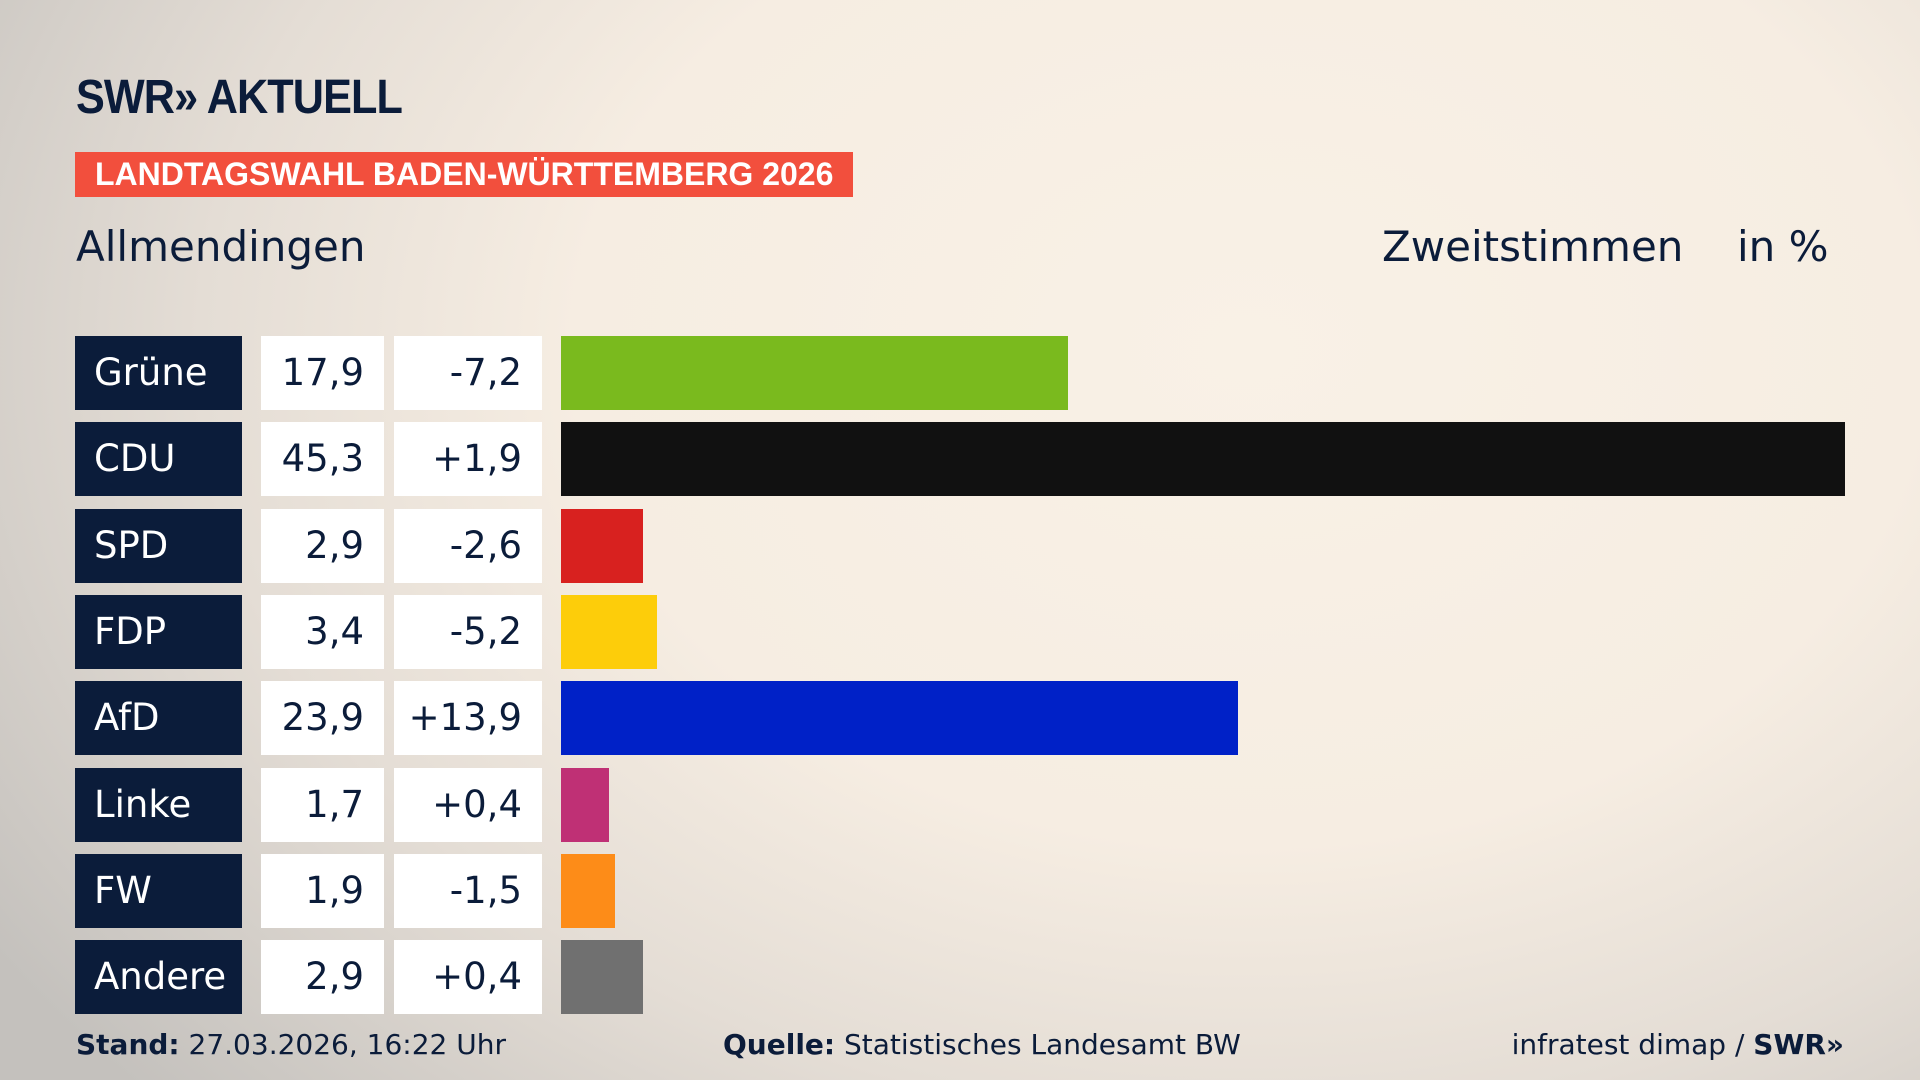 The height and width of the screenshot is (1080, 1920). Describe the element at coordinates (1533, 246) in the screenshot. I see `measure-label: Zweitstimmen` at that location.